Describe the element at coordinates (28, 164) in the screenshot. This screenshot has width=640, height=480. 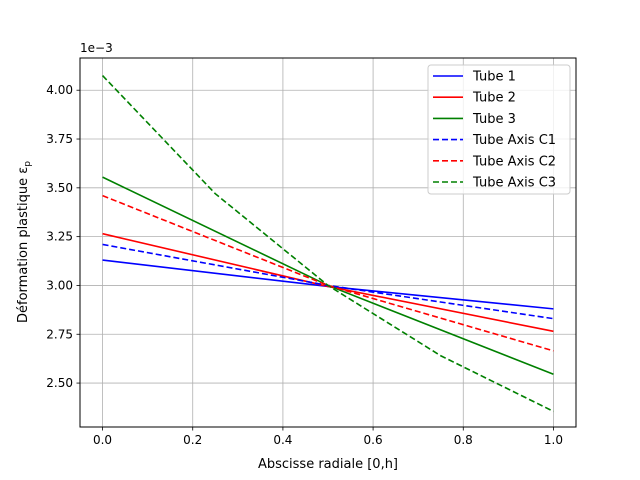
I see `y-axis-label-subscript: p` at that location.